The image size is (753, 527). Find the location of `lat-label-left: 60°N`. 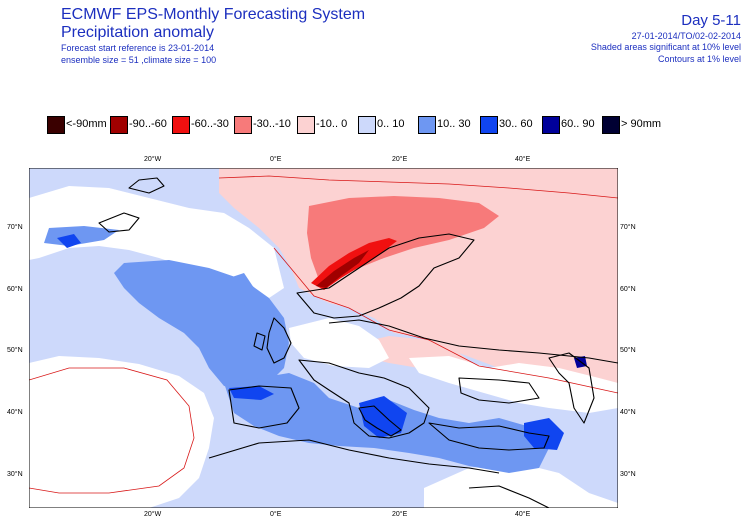

lat-label-left: 60°N is located at coordinates (15, 289).